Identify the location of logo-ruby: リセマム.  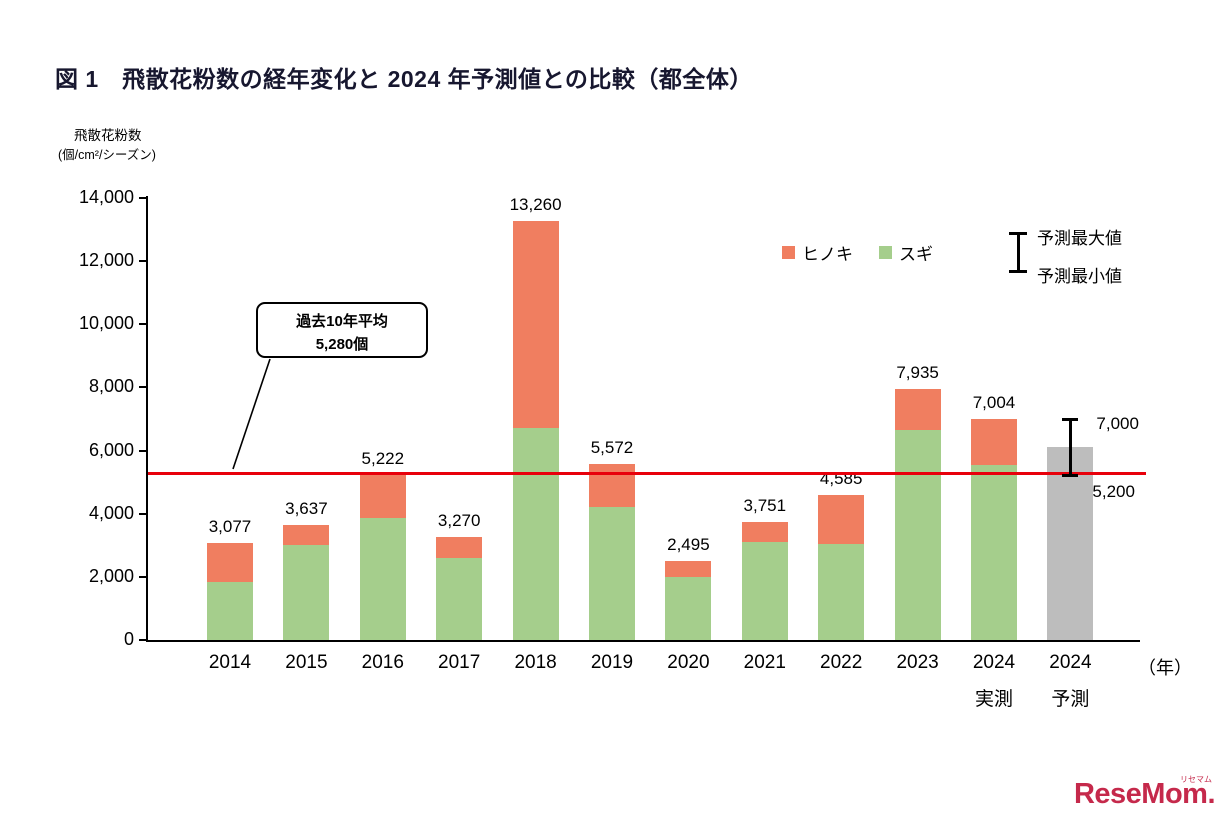
(1196, 779).